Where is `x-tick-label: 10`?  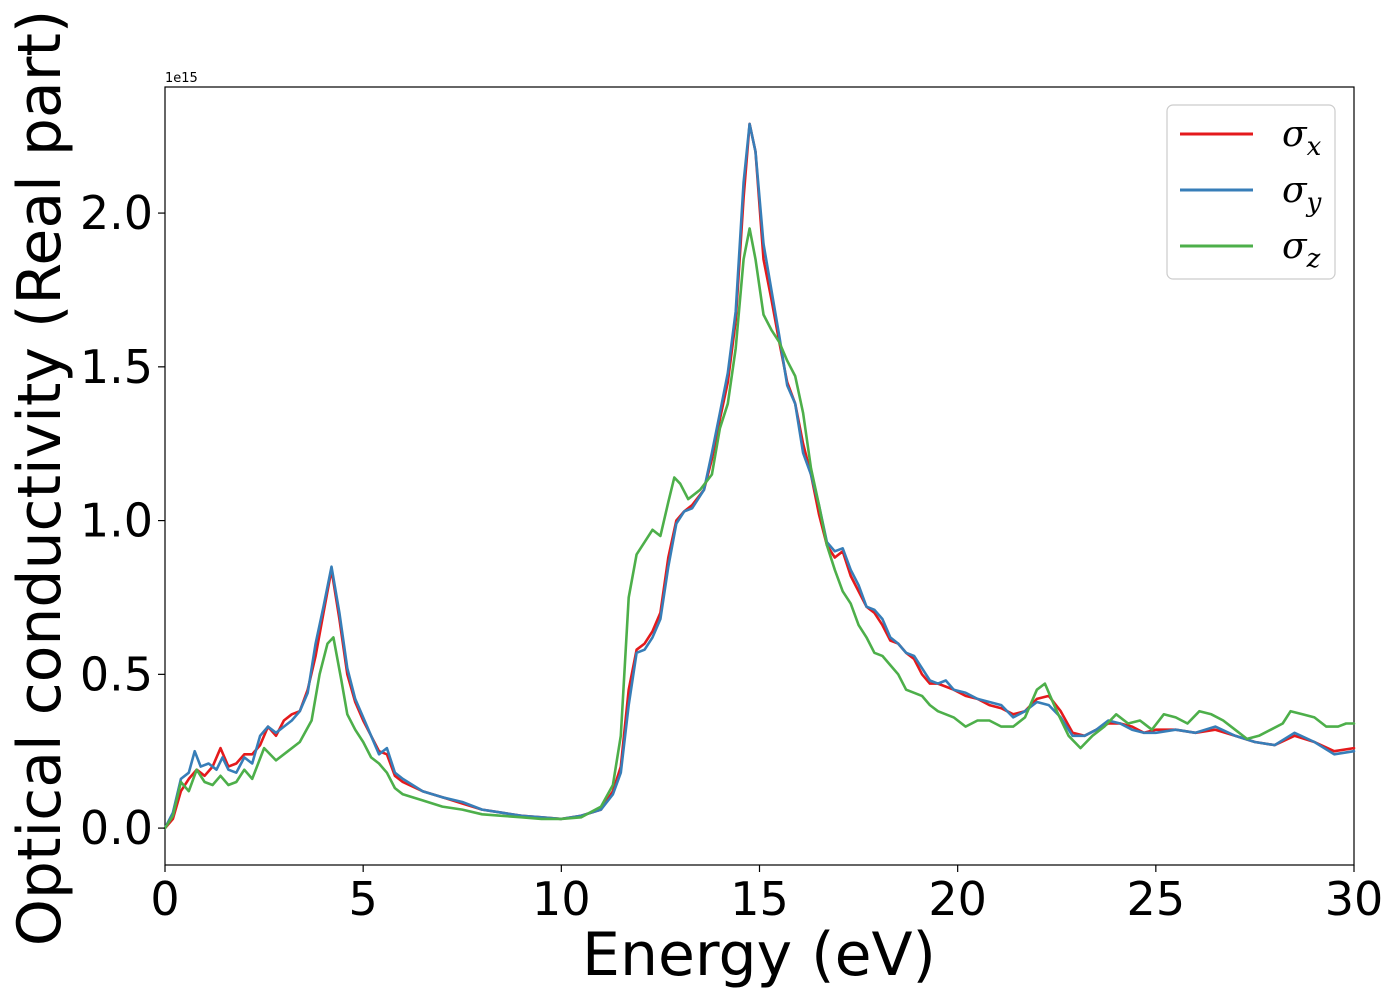 x-tick-label: 10 is located at coordinates (561, 899).